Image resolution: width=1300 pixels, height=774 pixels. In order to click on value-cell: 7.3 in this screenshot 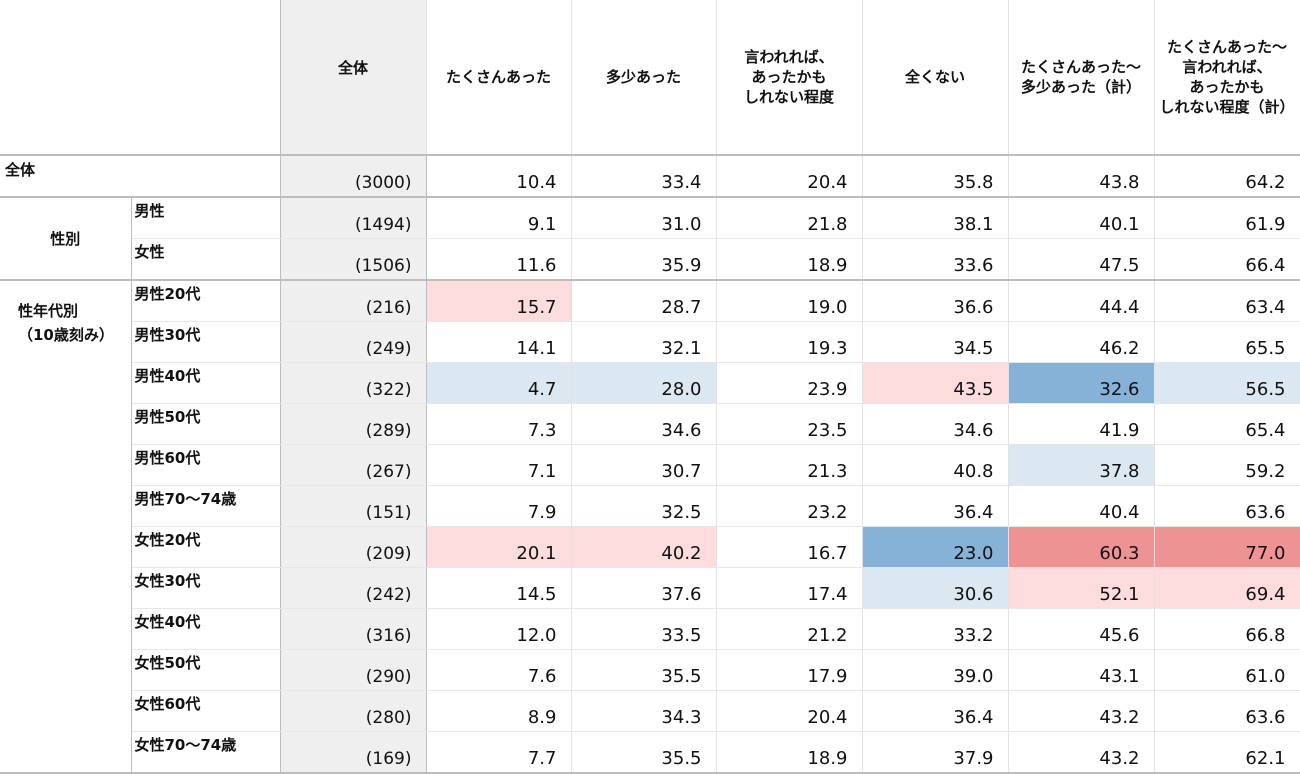, I will do `click(499, 424)`.